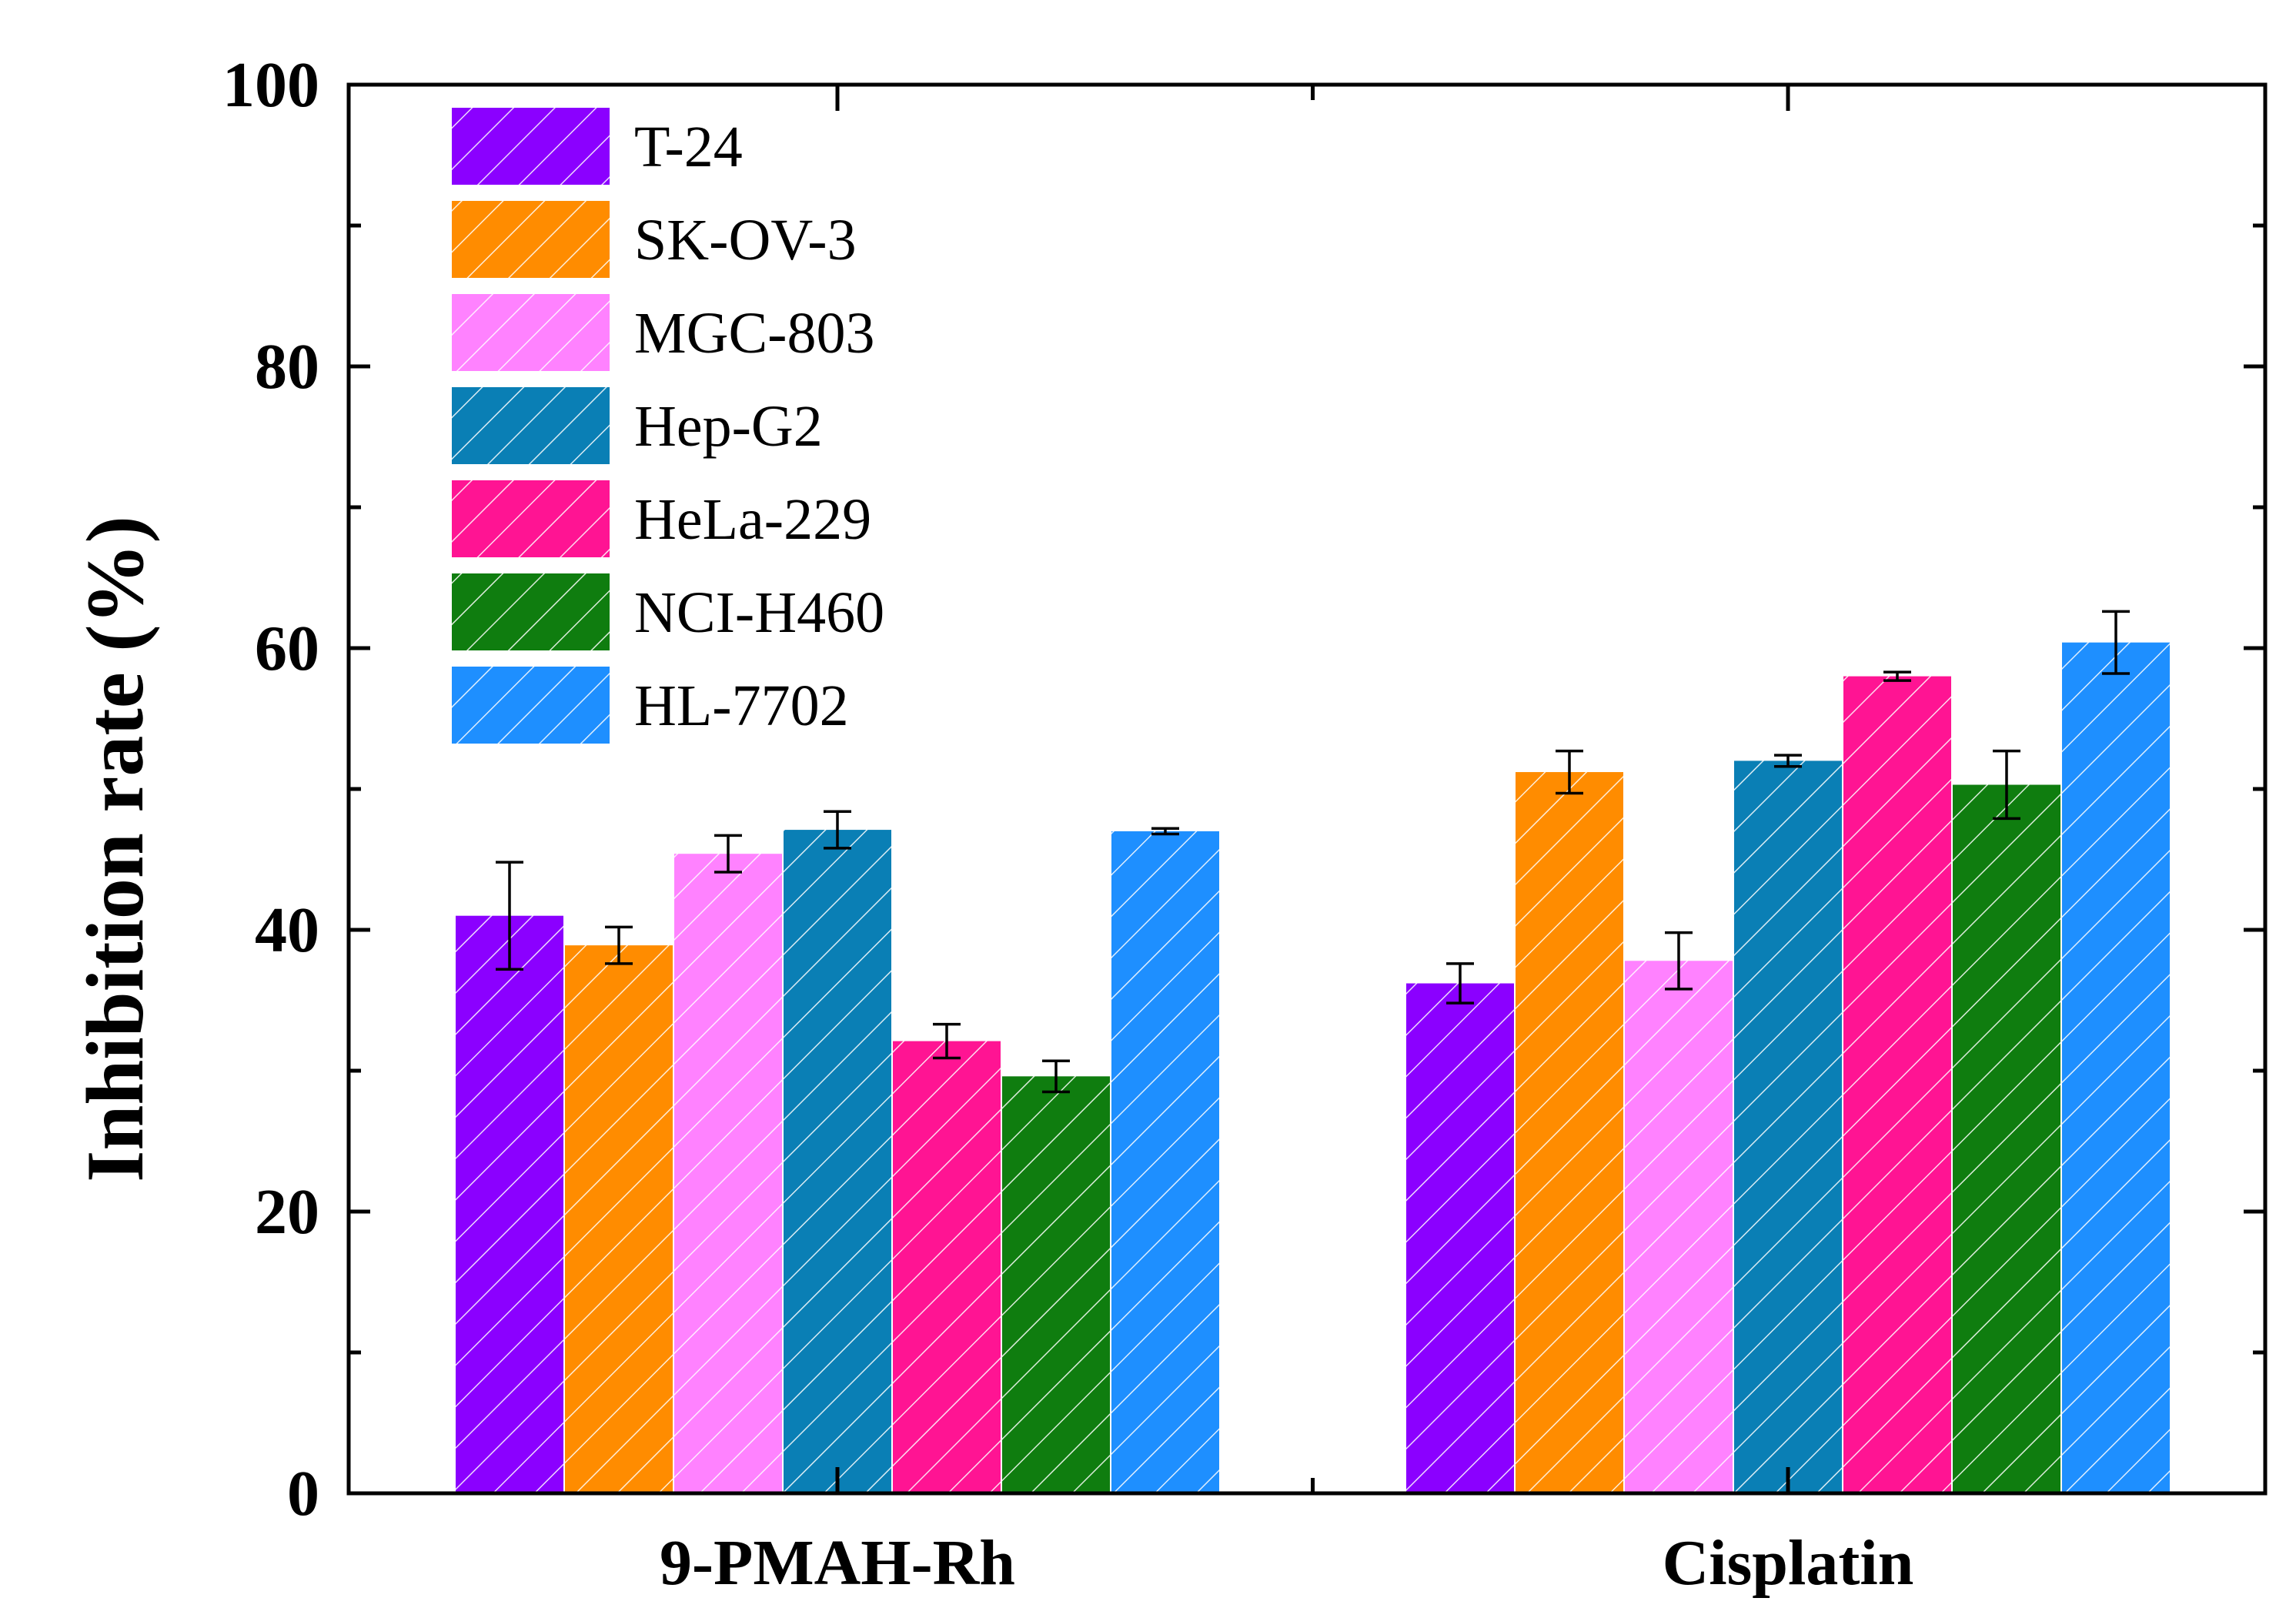  I want to click on bar-9-pmah-rh-hep-g2, so click(837, 1161).